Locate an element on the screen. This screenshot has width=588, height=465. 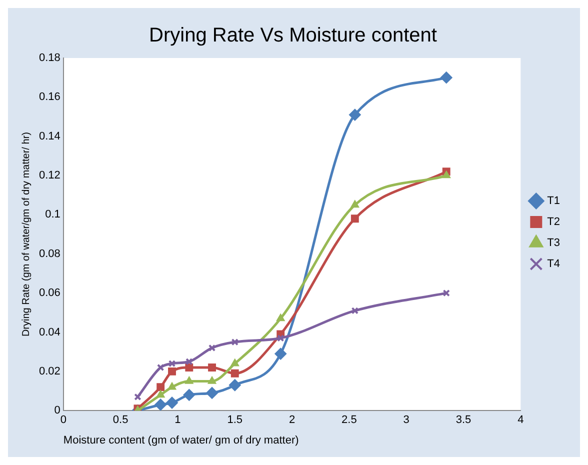
y-tick-label: 0.16 is located at coordinates (49, 97).